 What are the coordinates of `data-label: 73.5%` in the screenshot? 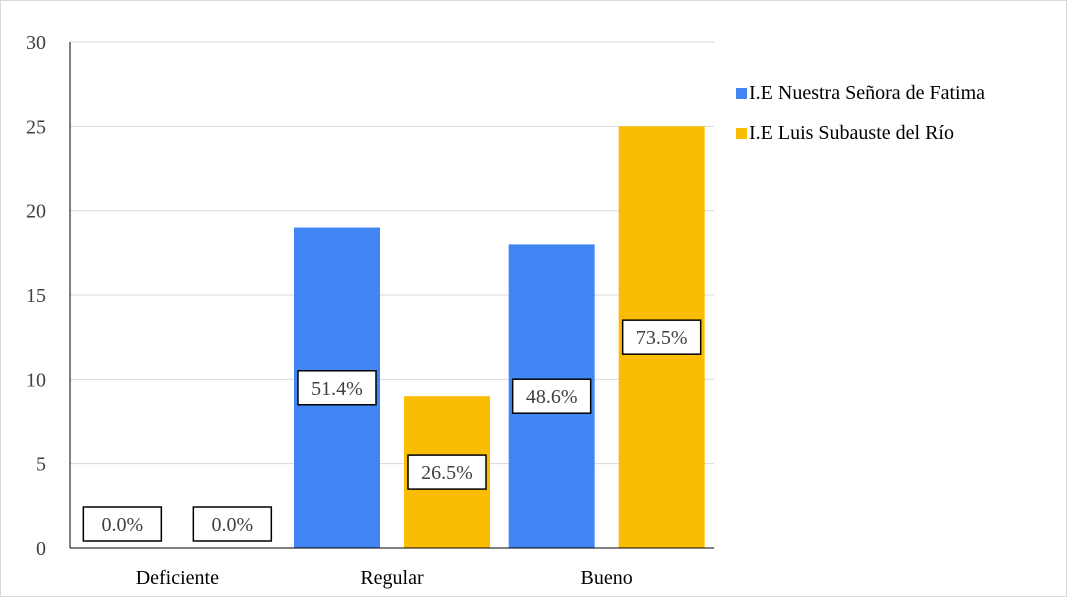 It's located at (662, 338).